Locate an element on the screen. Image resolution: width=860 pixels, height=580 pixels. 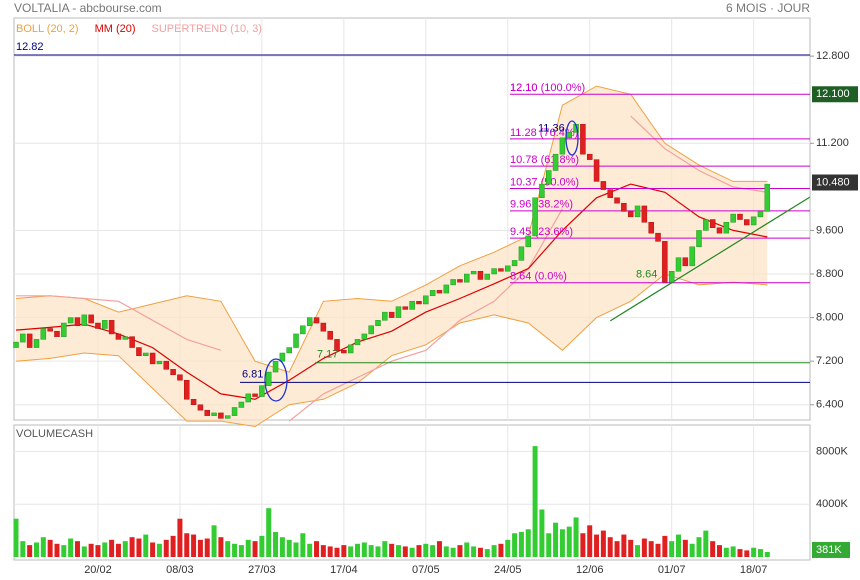
x-tick-label: 18/07 is located at coordinates (754, 570).